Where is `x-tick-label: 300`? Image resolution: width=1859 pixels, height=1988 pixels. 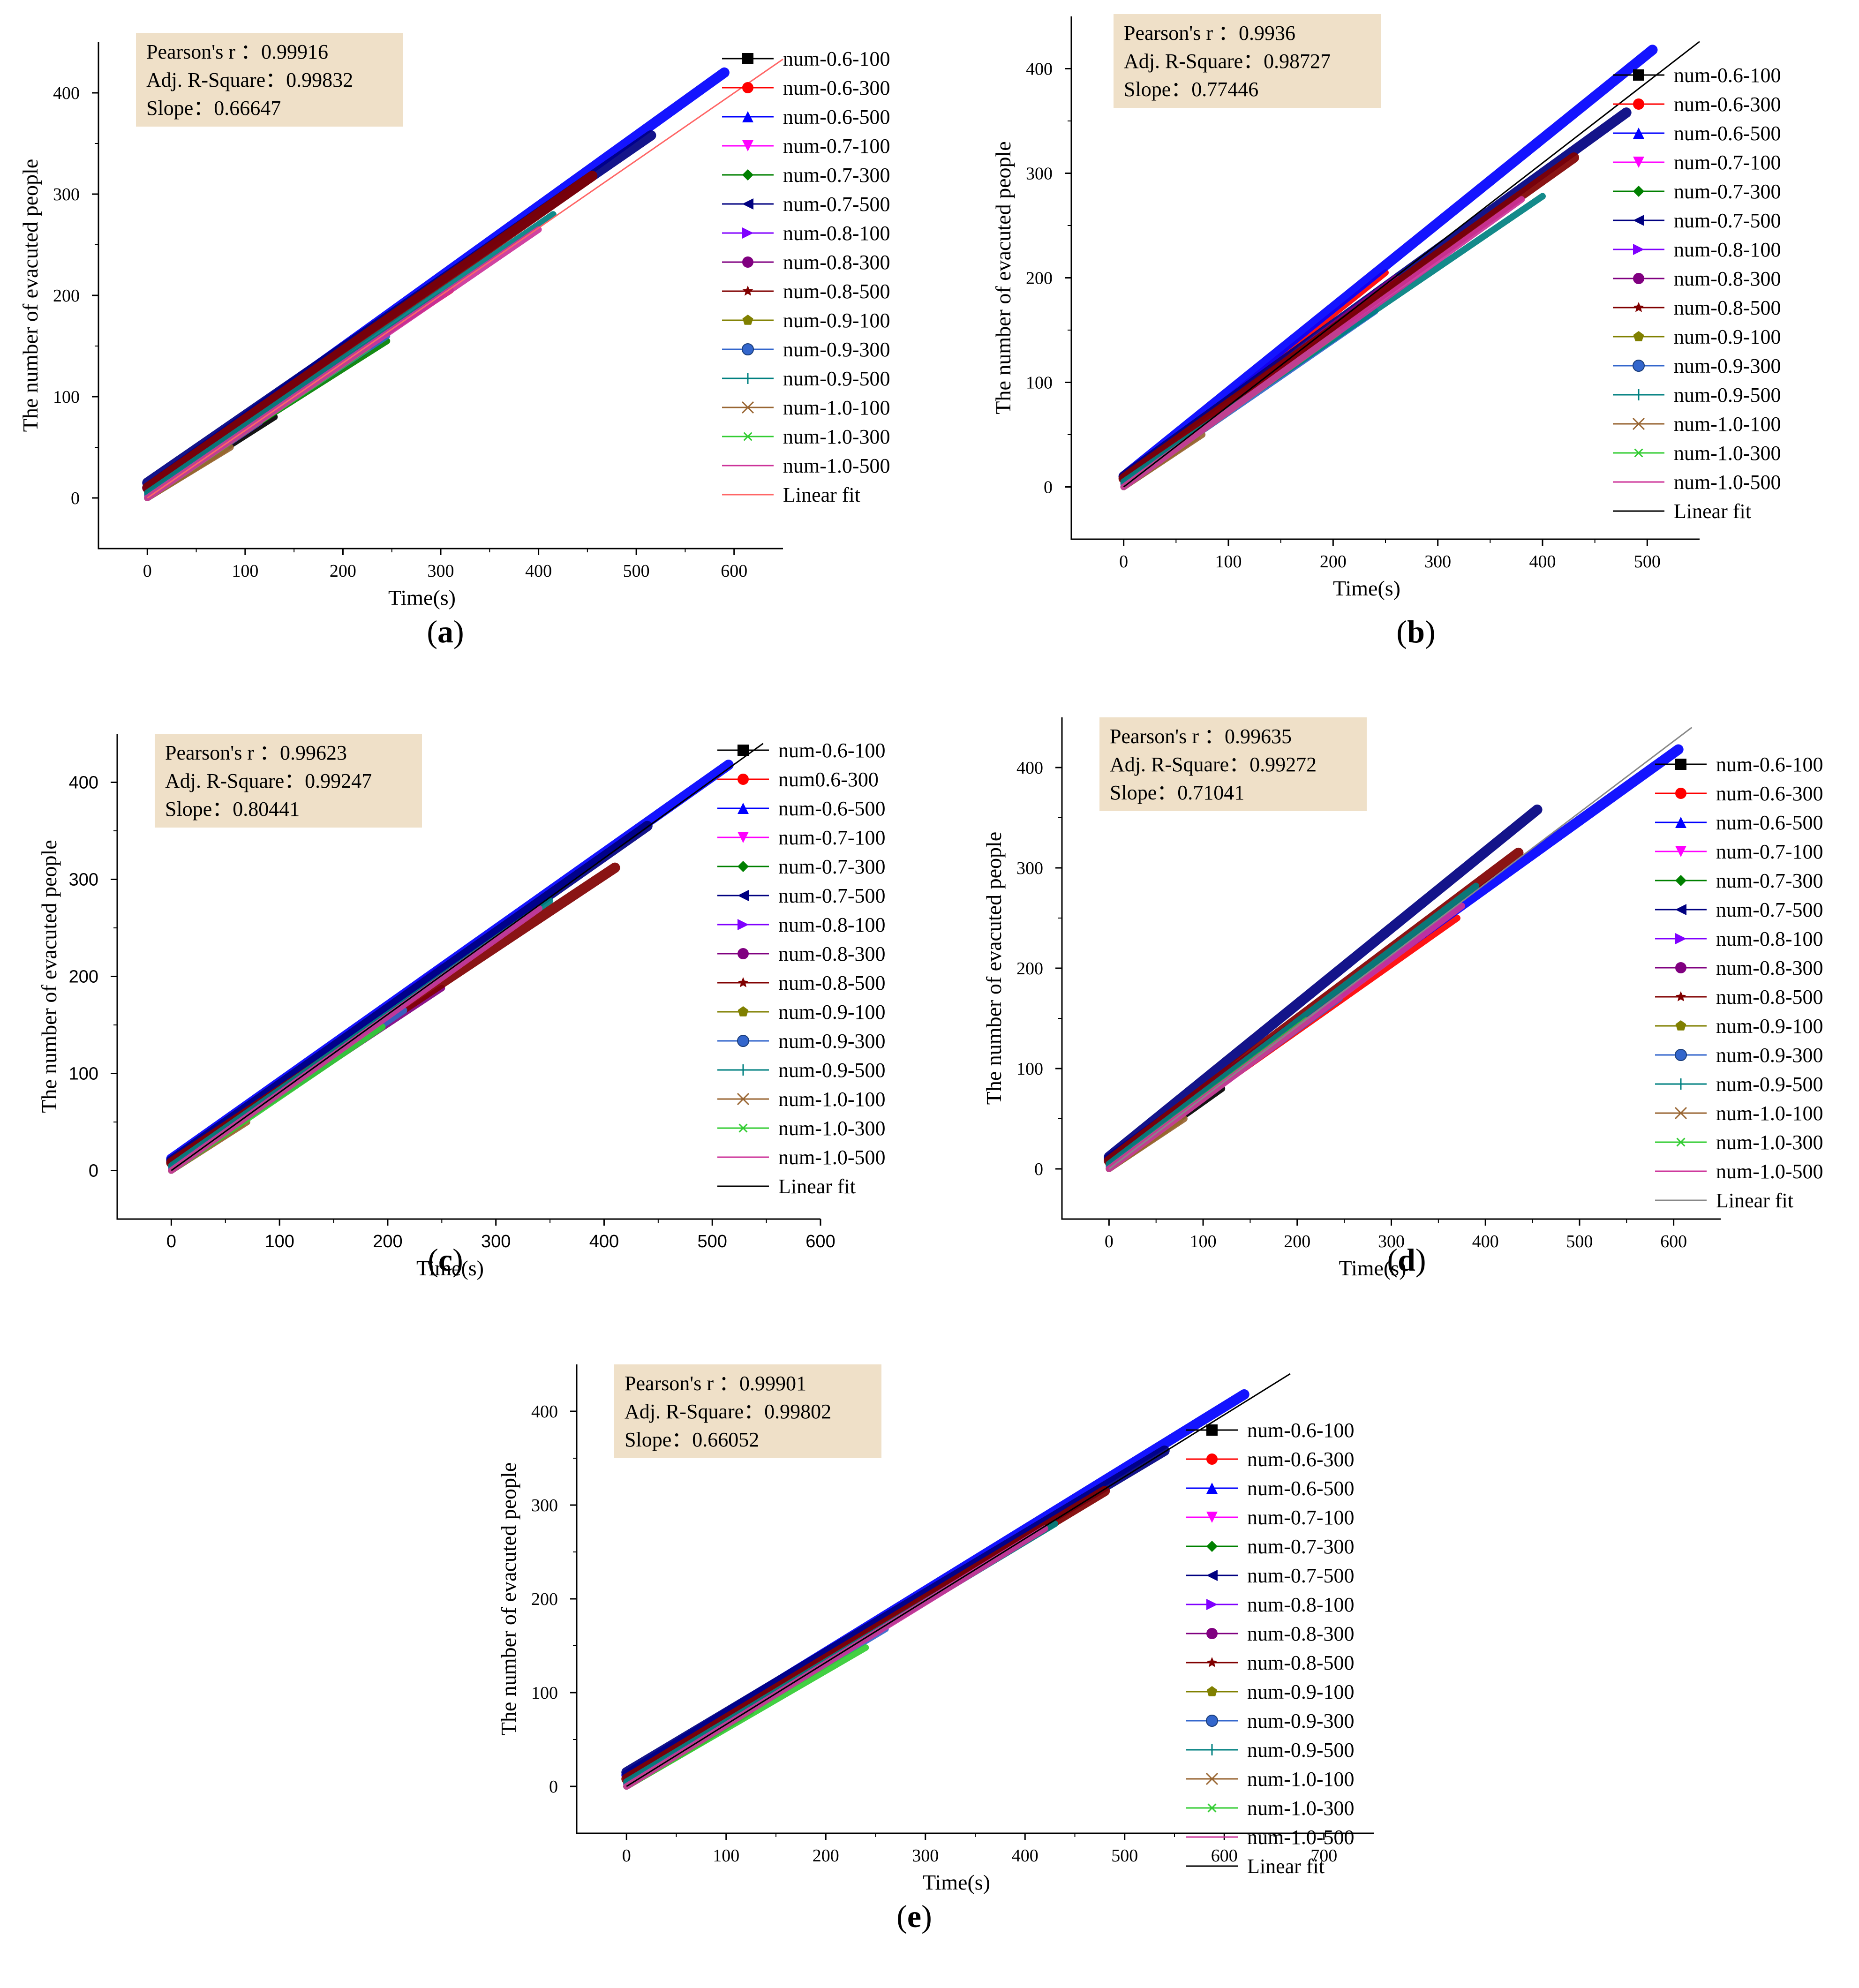 x-tick-label: 300 is located at coordinates (1391, 1242).